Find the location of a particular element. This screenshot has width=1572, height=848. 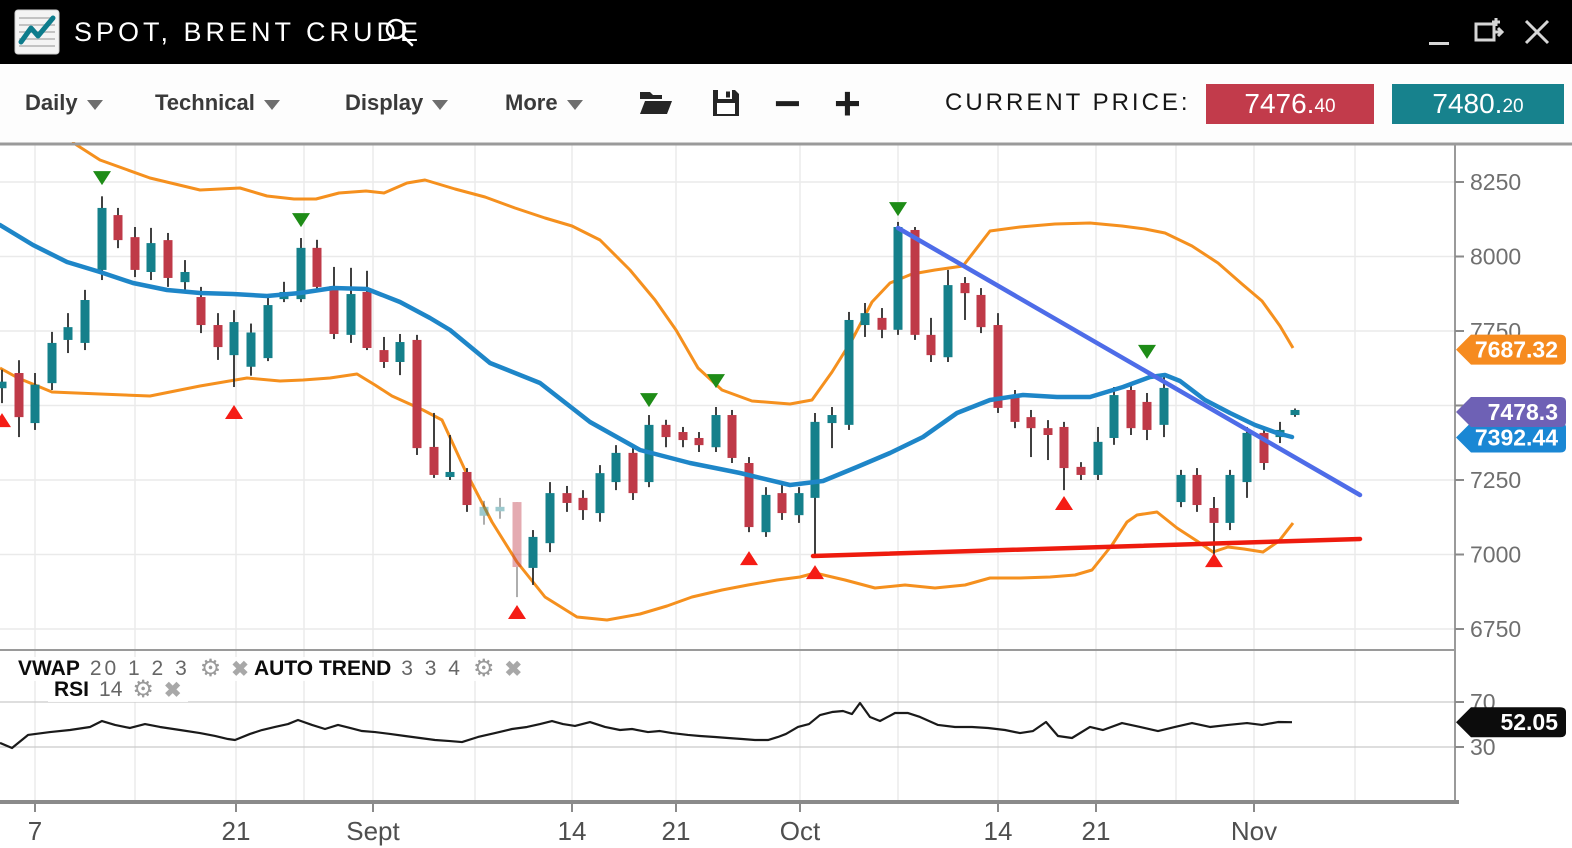

rsi-line is located at coordinates (646, 725).